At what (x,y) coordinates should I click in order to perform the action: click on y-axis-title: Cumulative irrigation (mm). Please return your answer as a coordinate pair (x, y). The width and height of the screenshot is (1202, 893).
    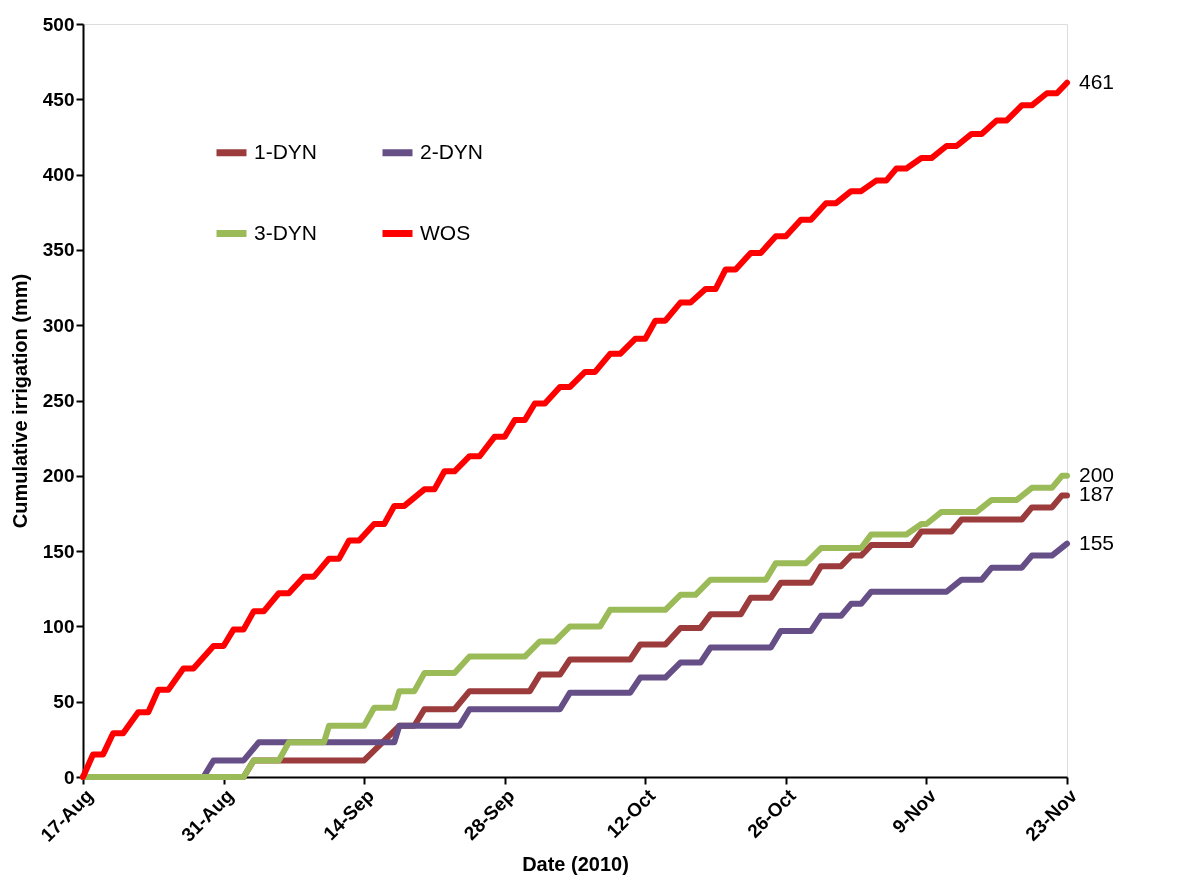
    Looking at the image, I should click on (19, 401).